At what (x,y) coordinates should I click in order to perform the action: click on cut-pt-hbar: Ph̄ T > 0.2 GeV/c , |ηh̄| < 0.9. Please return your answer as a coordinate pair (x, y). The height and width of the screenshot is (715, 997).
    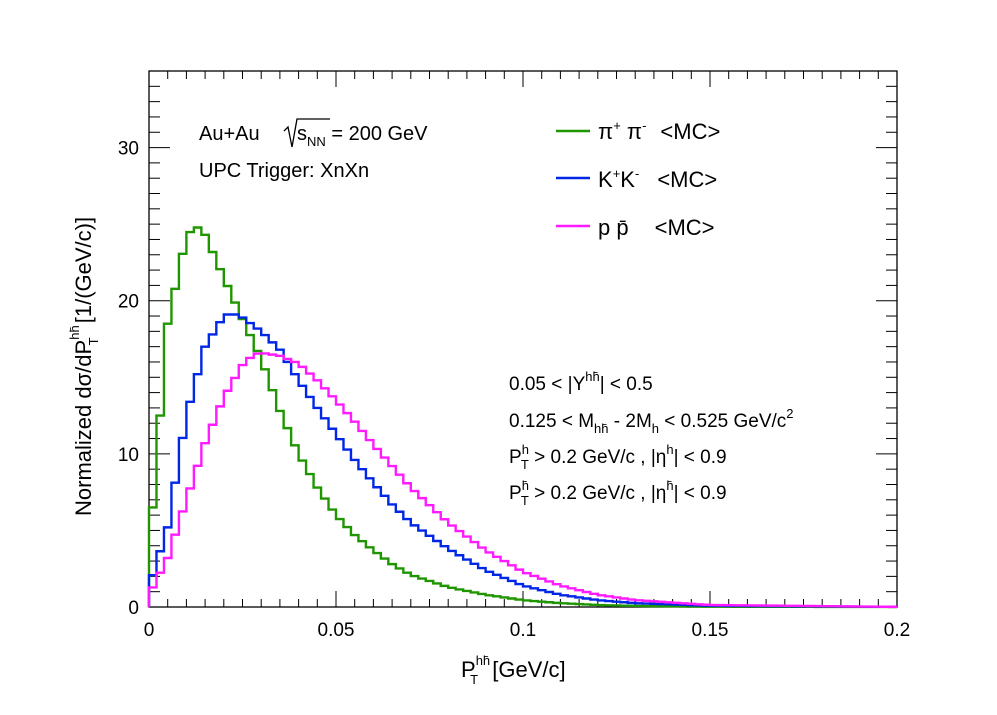
    Looking at the image, I should click on (618, 493).